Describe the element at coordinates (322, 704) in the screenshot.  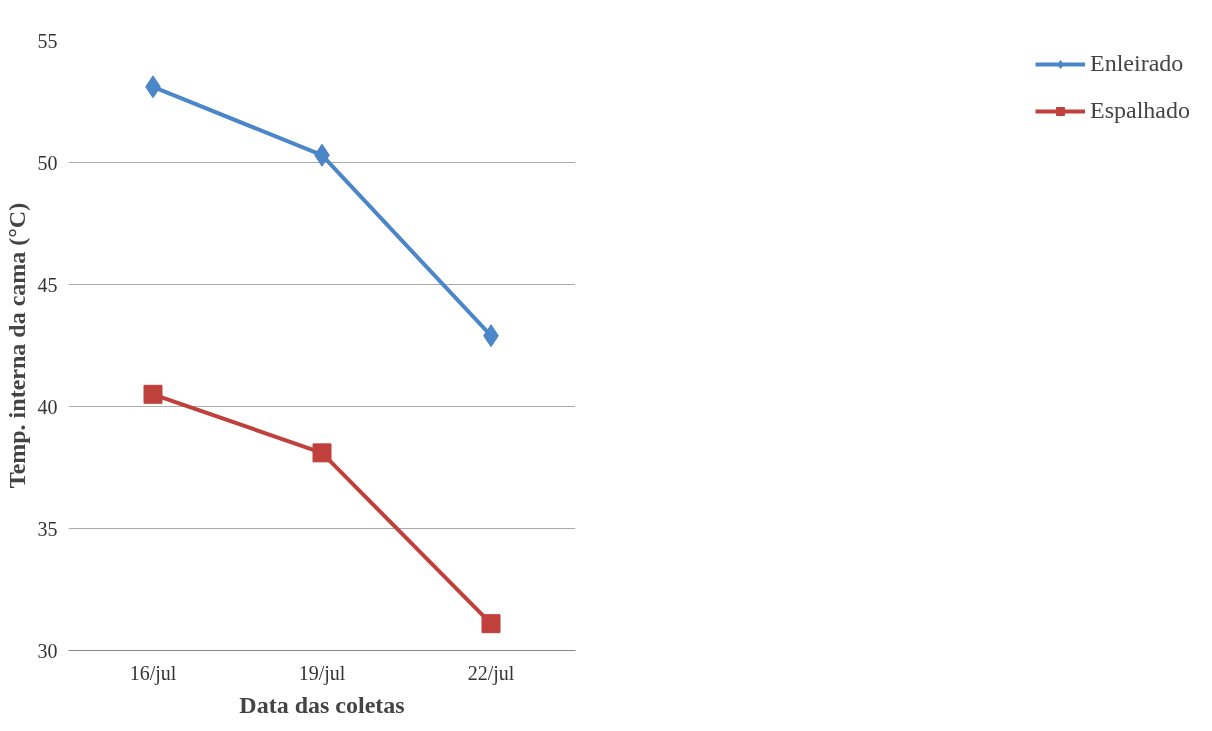
I see `x-axis-title: Data das coletas` at that location.